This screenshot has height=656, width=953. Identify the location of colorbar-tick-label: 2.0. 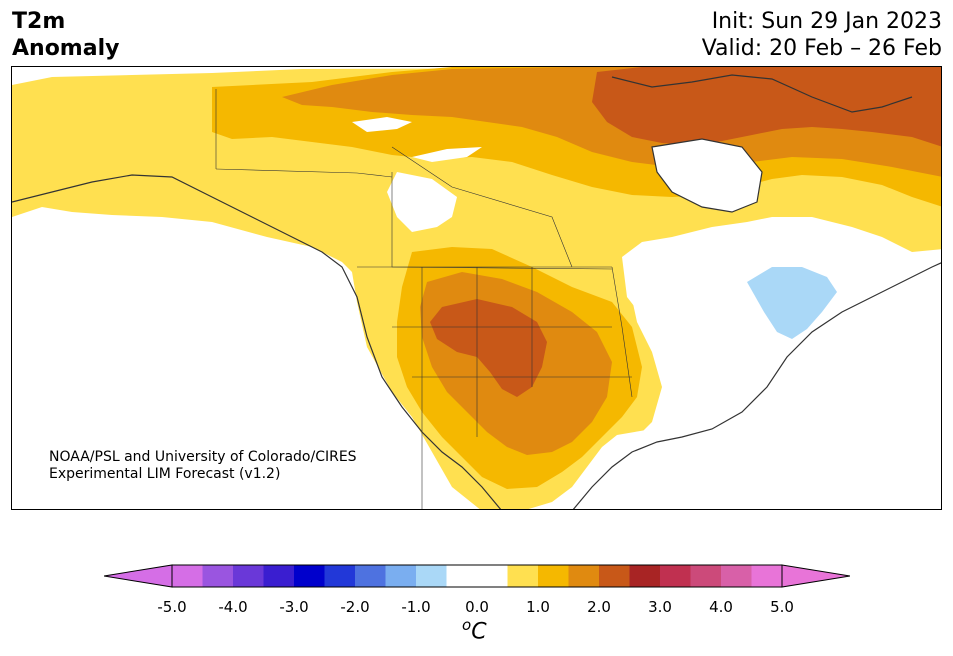
(599, 607).